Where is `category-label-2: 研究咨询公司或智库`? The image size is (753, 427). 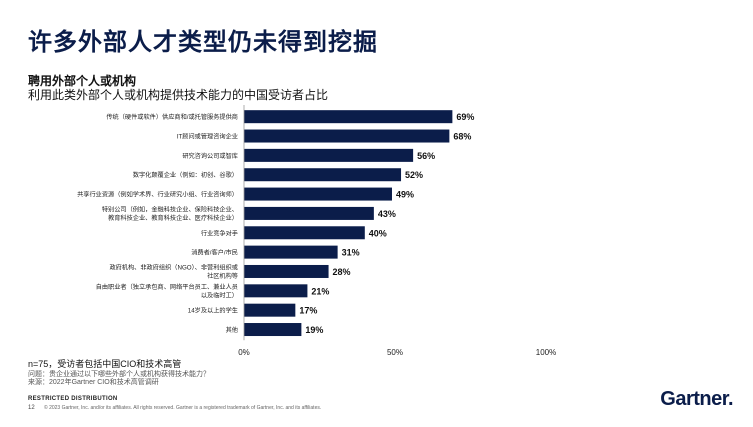
category-label-2: 研究咨询公司或智库 is located at coordinates (210, 156).